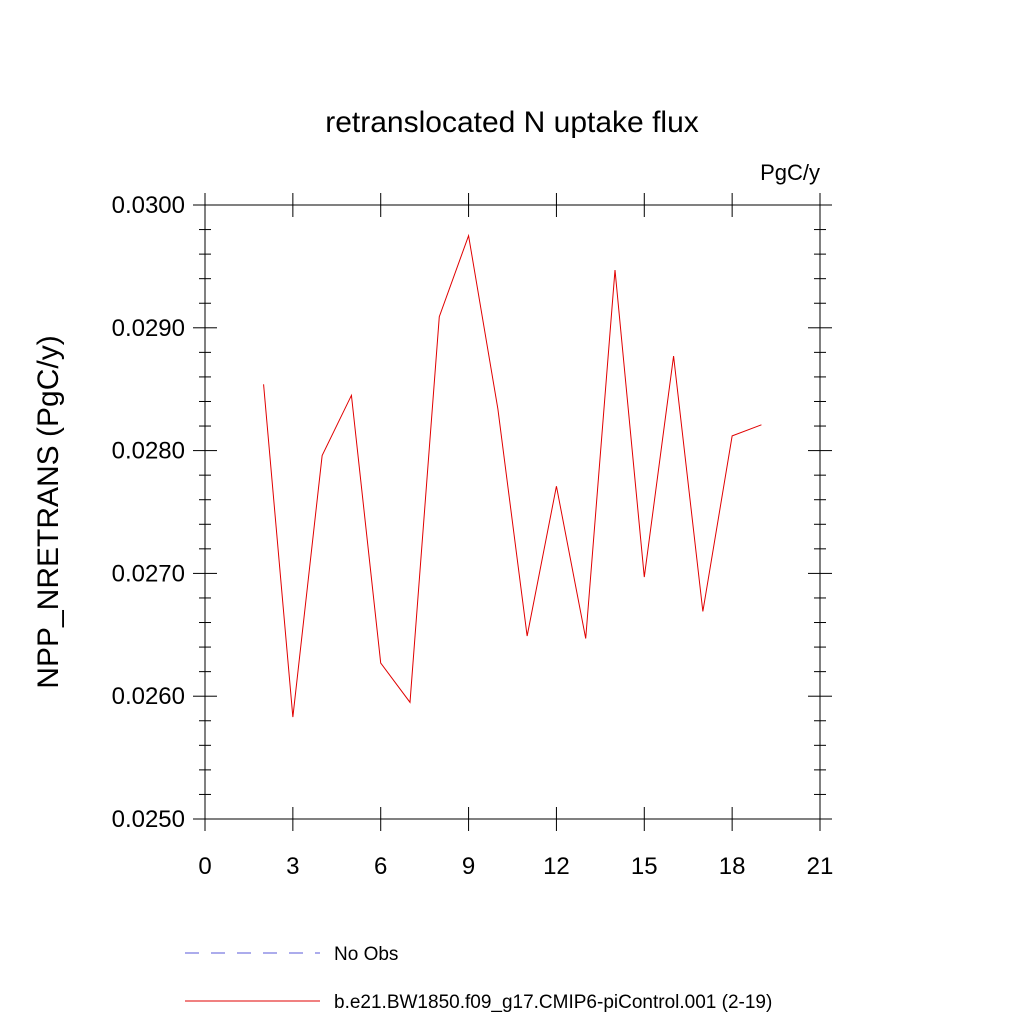  What do you see at coordinates (148, 328) in the screenshot?
I see `y-tick-label: 0.0290` at bounding box center [148, 328].